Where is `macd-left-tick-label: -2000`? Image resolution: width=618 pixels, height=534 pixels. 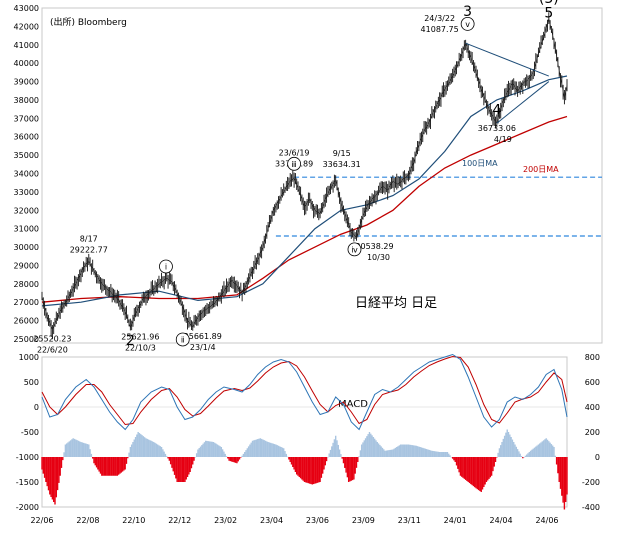 macd-left-tick-label: -2000 is located at coordinates (27, 507).